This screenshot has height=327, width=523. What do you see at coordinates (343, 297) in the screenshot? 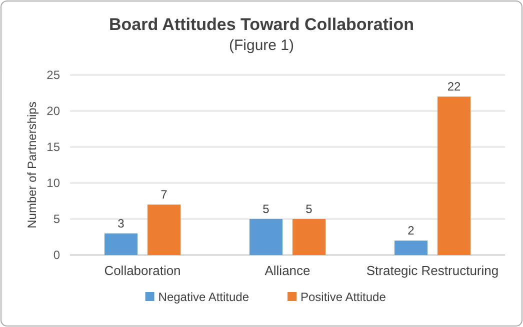
I see `legend-label: Positive Attitude` at bounding box center [343, 297].